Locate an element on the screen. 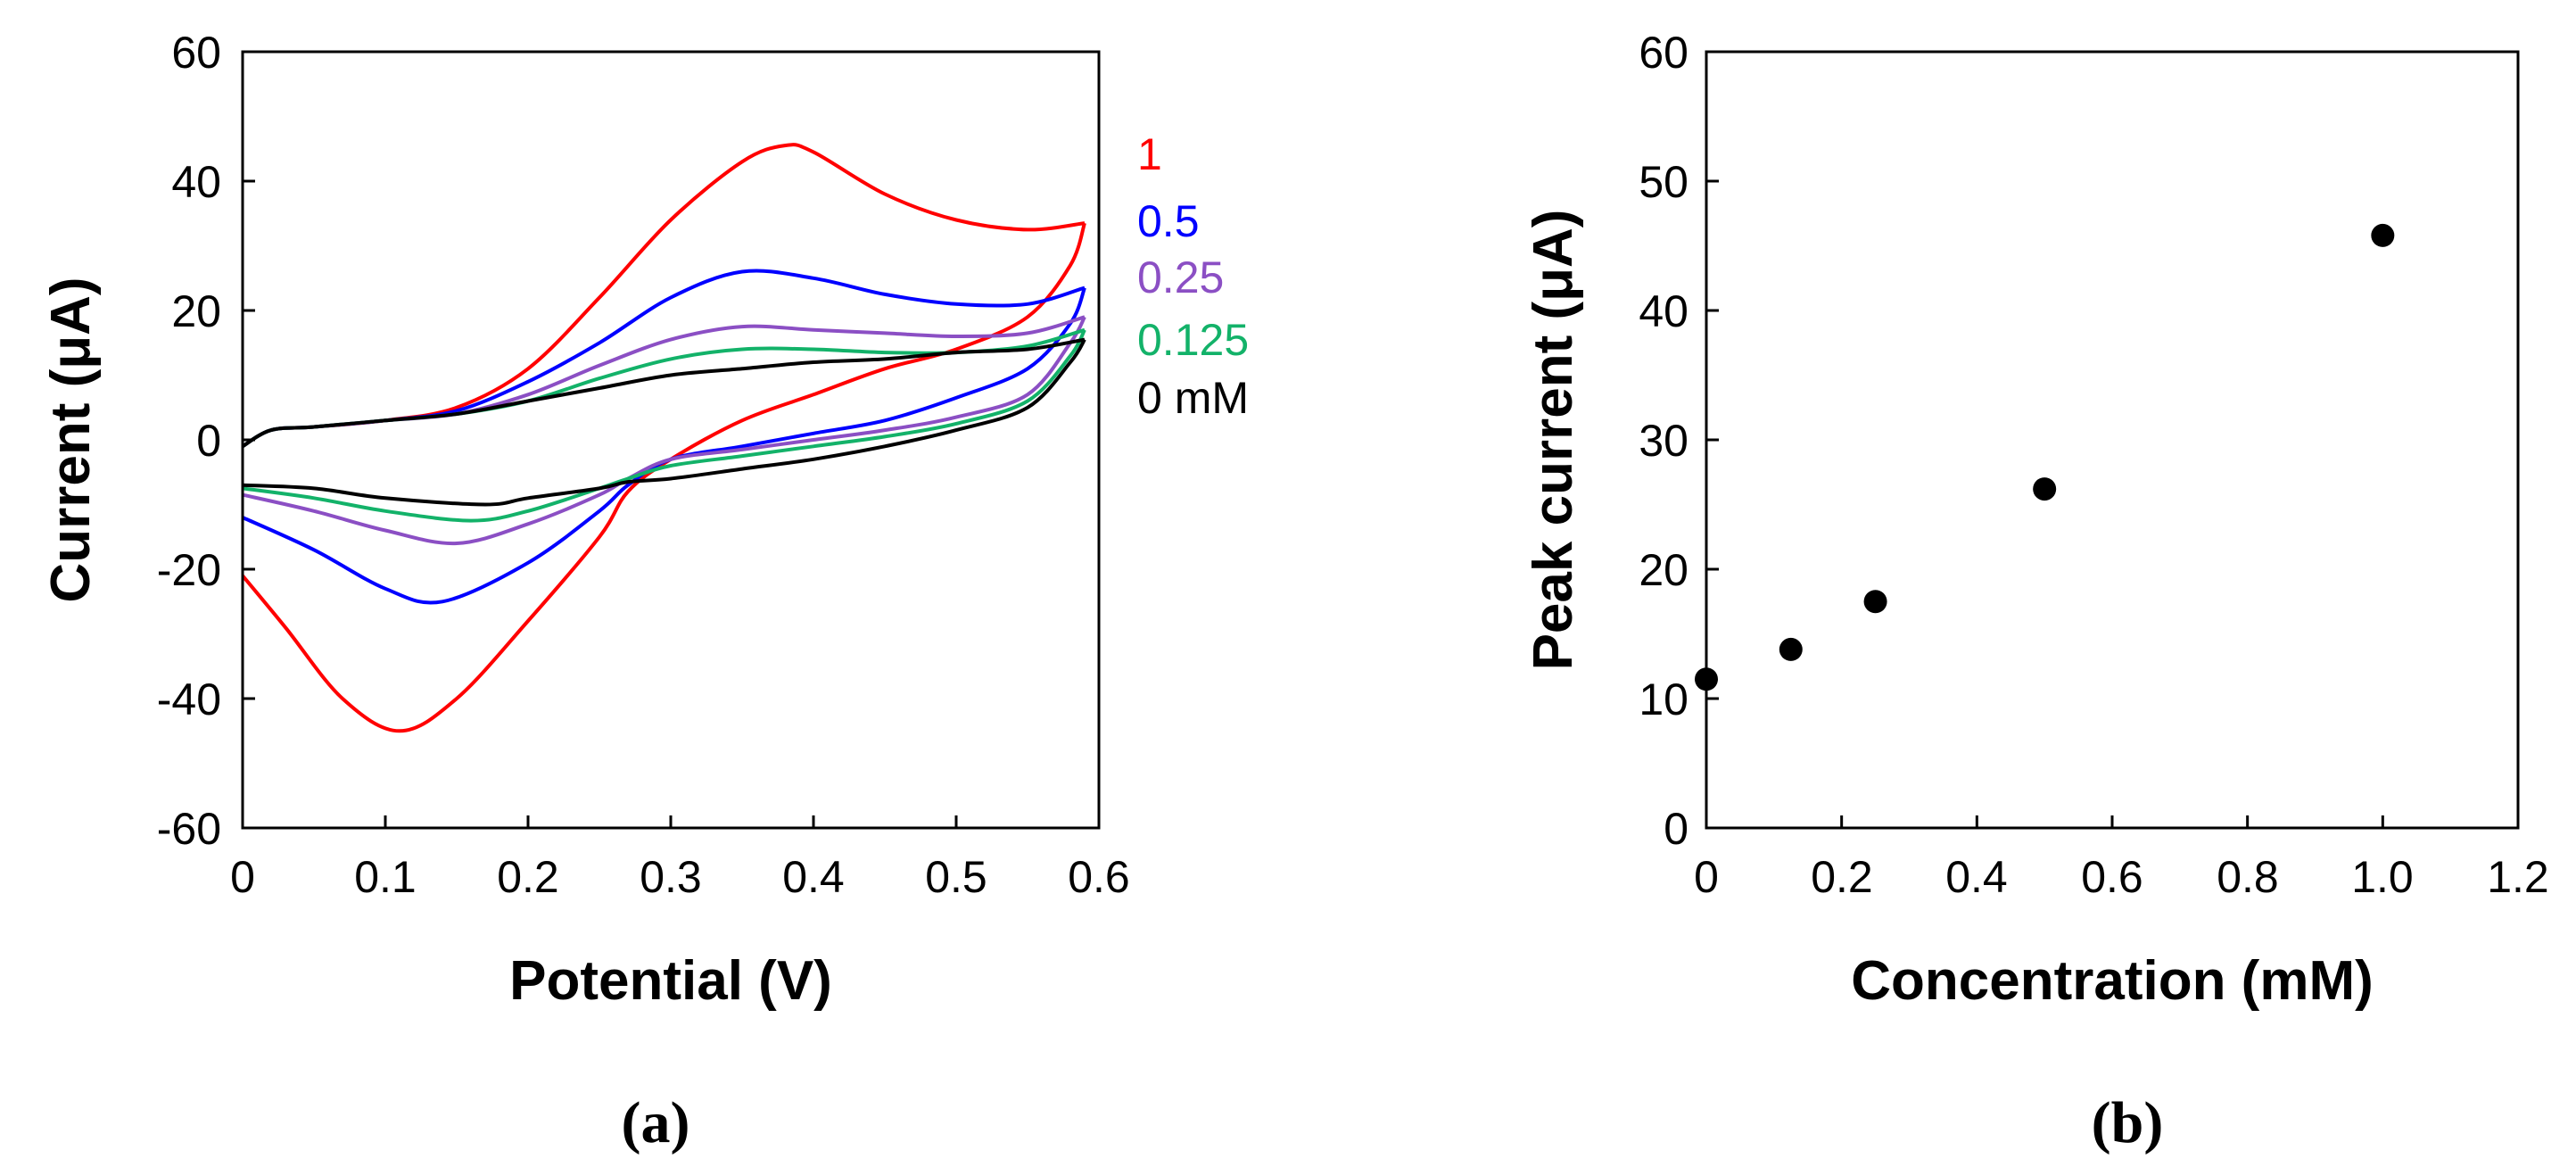 The width and height of the screenshot is (2576, 1175). chart-b-x-axis-title: Concentration (mM) is located at coordinates (2113, 981).